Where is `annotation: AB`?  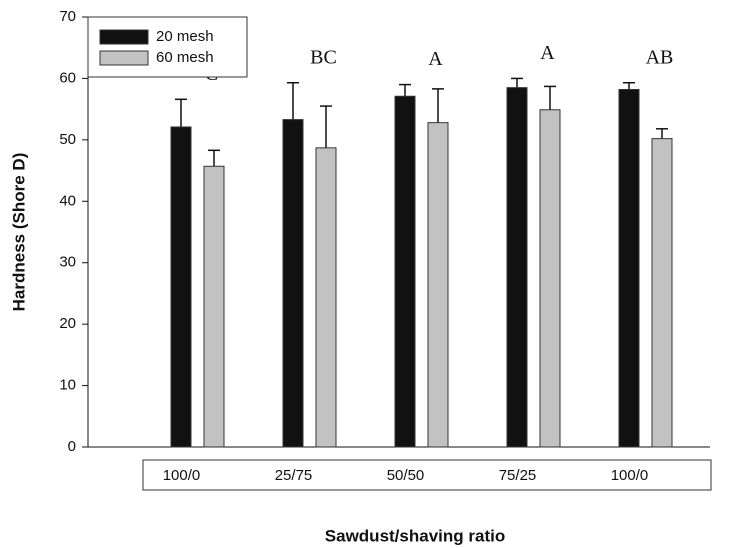 annotation: AB is located at coordinates (660, 57).